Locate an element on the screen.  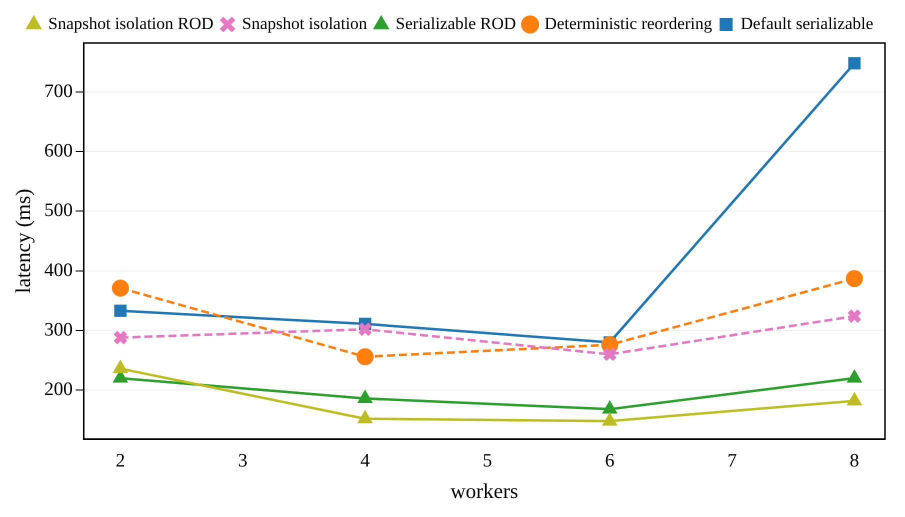
y-axis-title: latency (ms) is located at coordinates (23, 241).